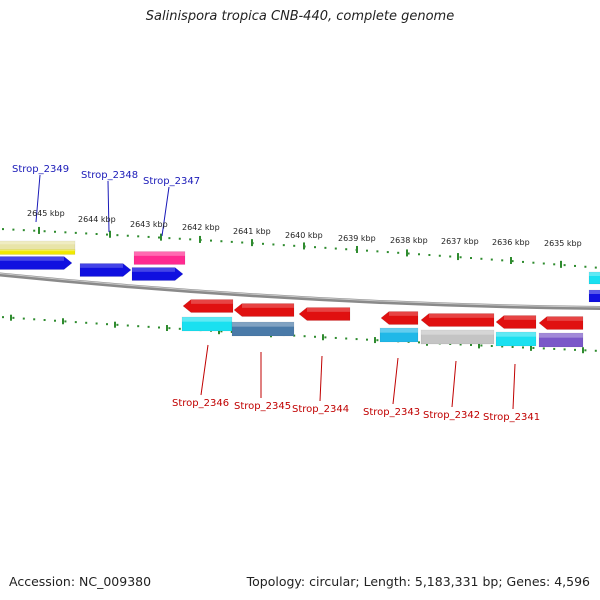 This screenshot has width=600, height=600. What do you see at coordinates (357, 238) in the screenshot?
I see `scale-label: 2639 kbp` at bounding box center [357, 238].